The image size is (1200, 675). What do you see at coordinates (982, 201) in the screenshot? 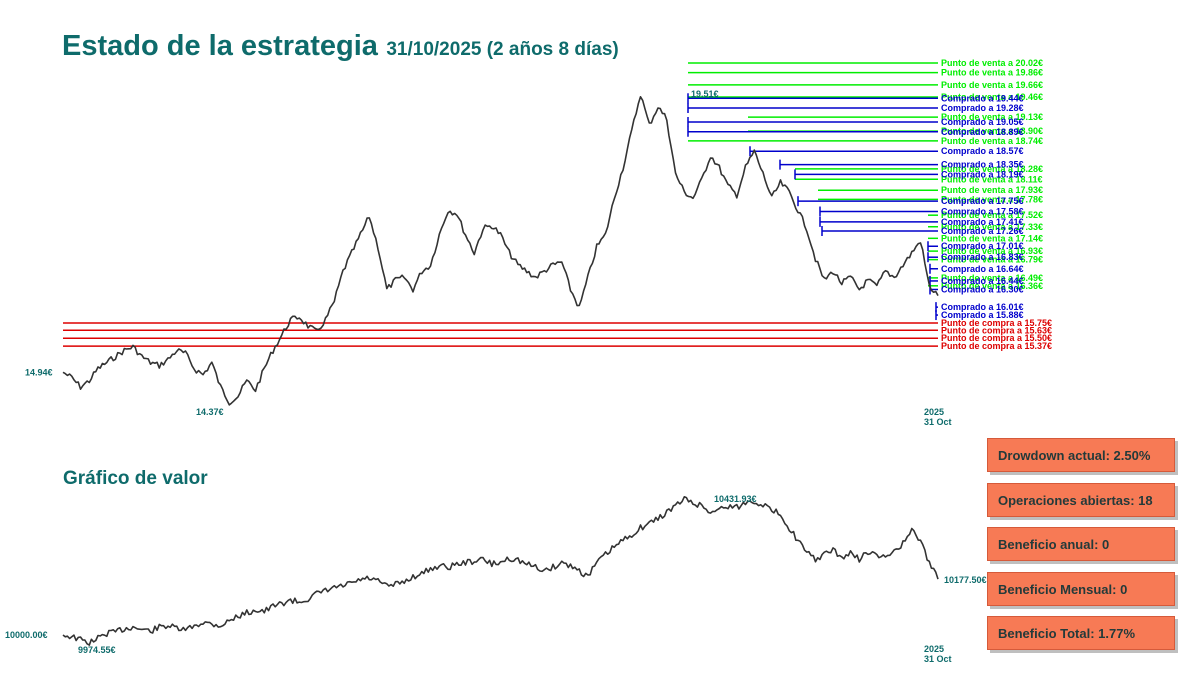
I see `bought-level-label: Comprado a 17.75€` at bounding box center [982, 201].